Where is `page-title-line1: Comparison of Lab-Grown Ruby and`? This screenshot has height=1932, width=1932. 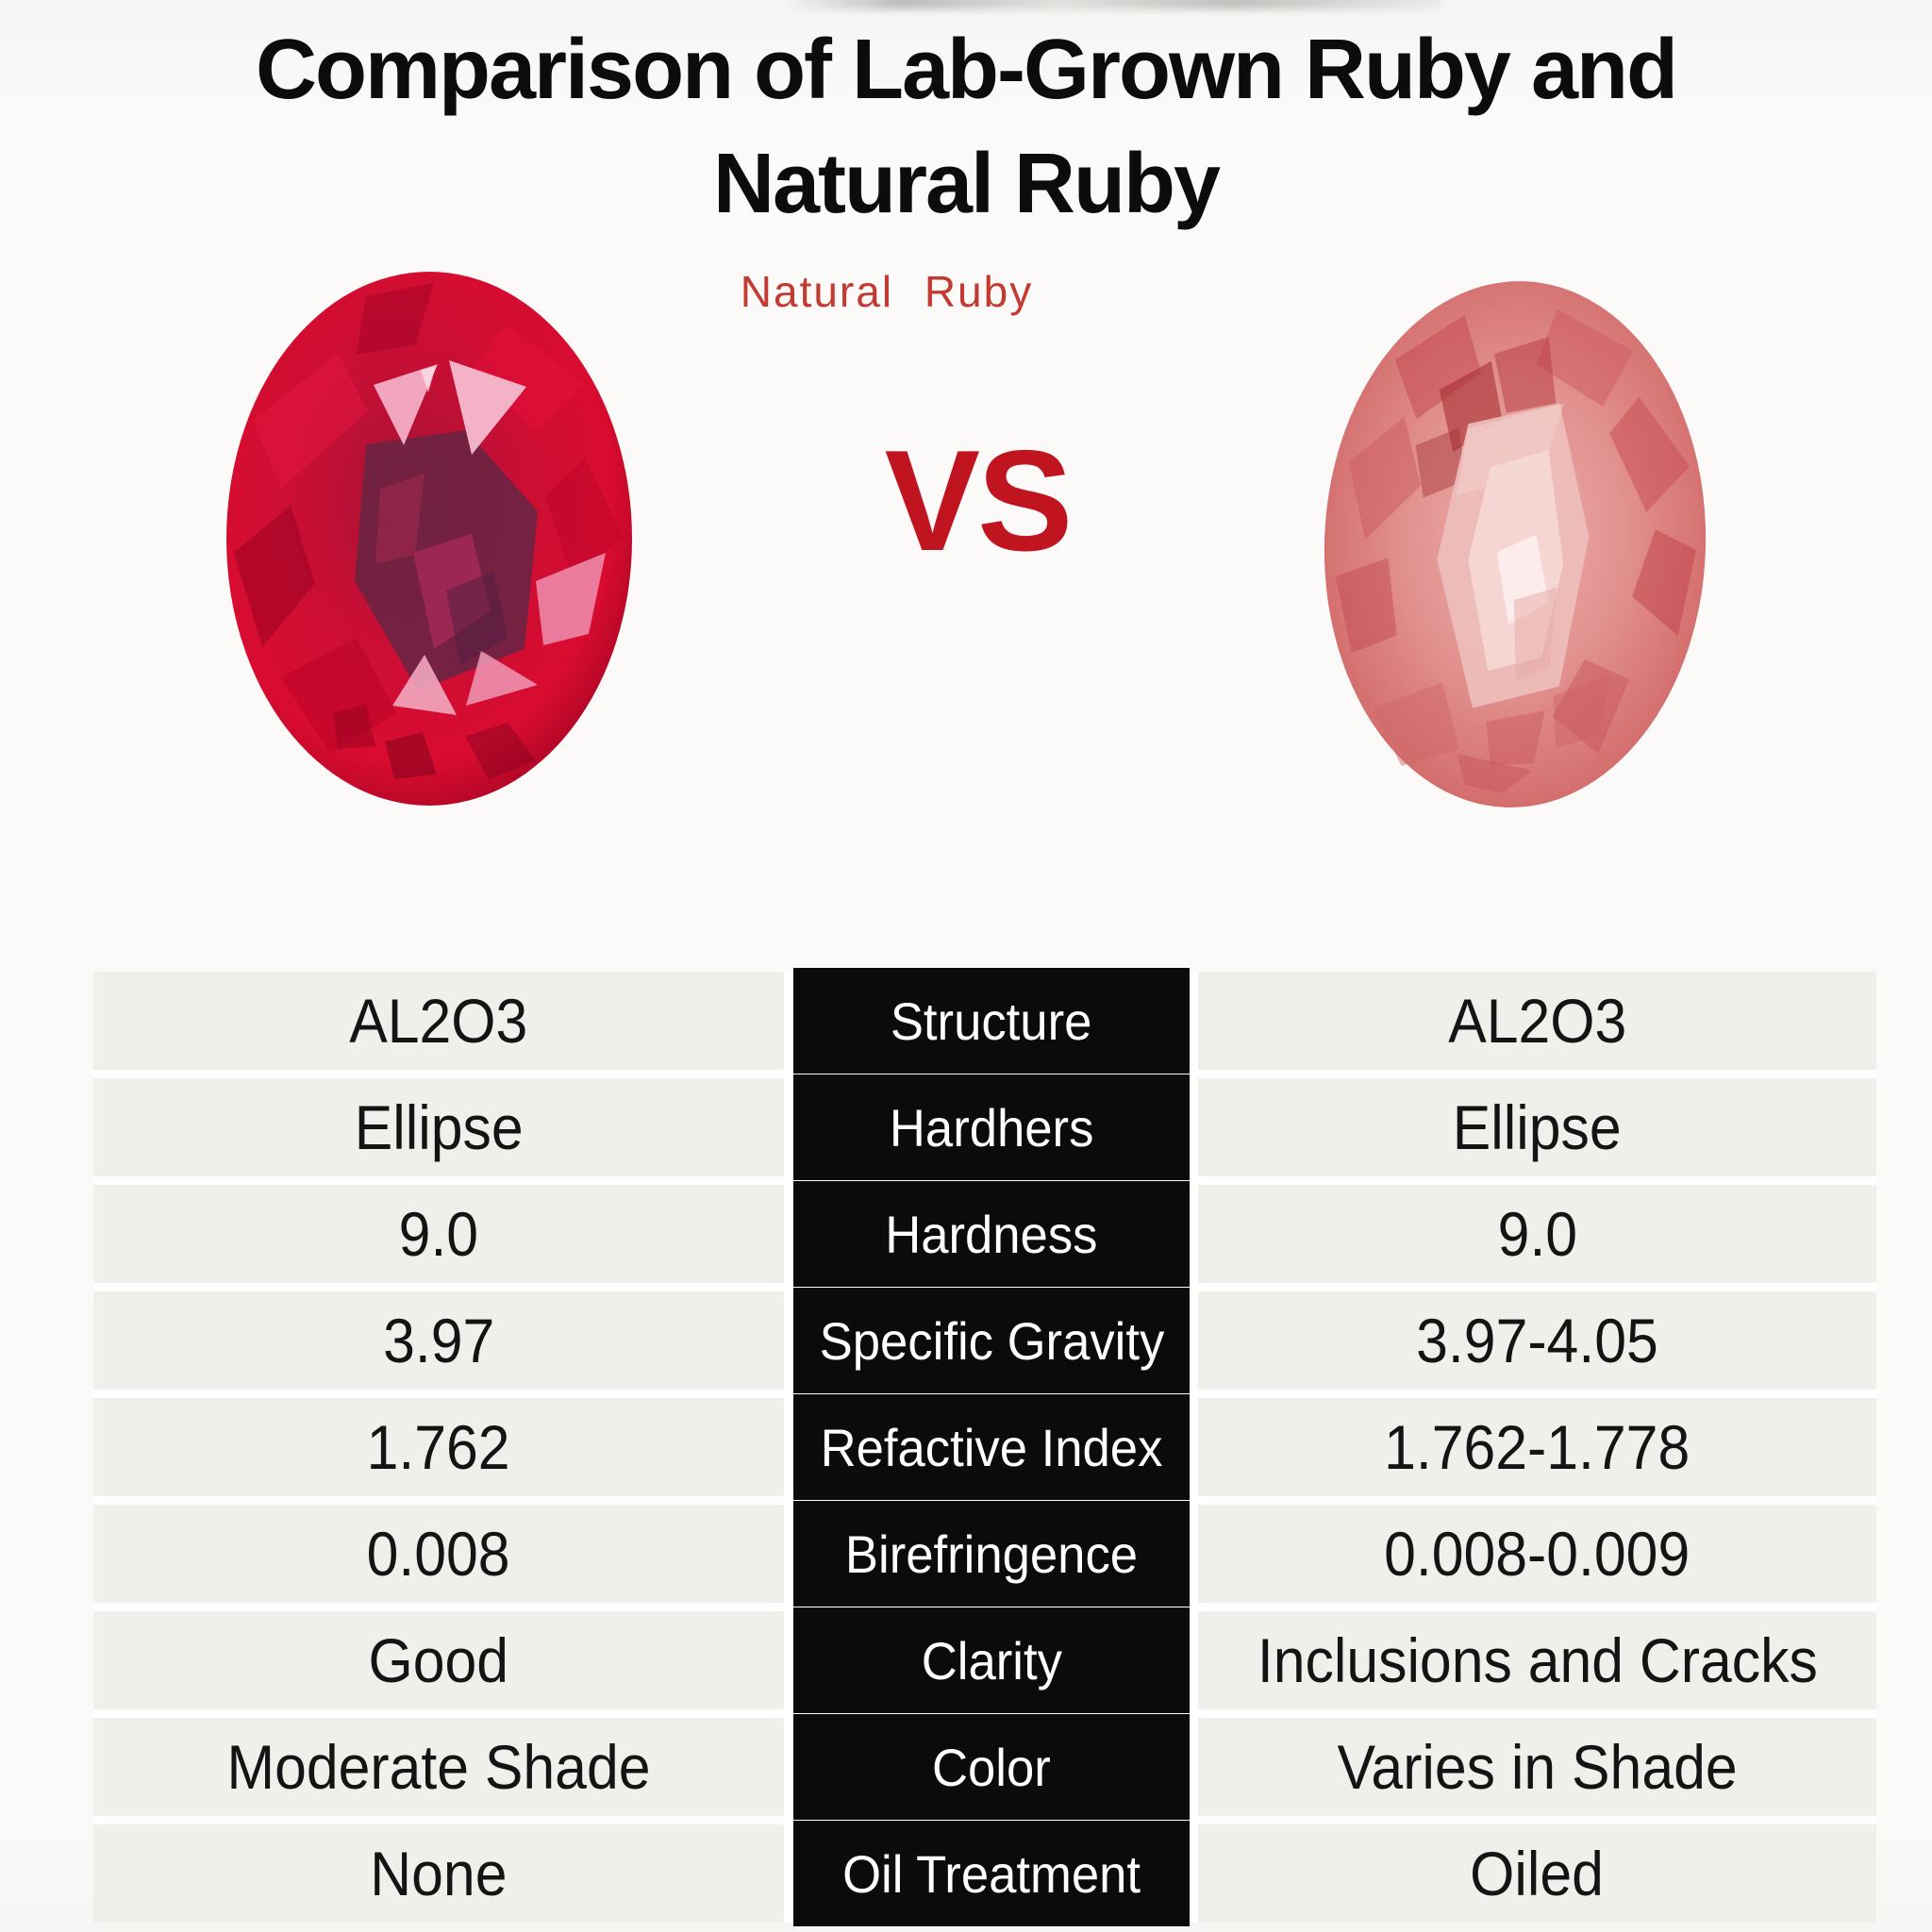 page-title-line1: Comparison of Lab-Grown Ruby and is located at coordinates (967, 70).